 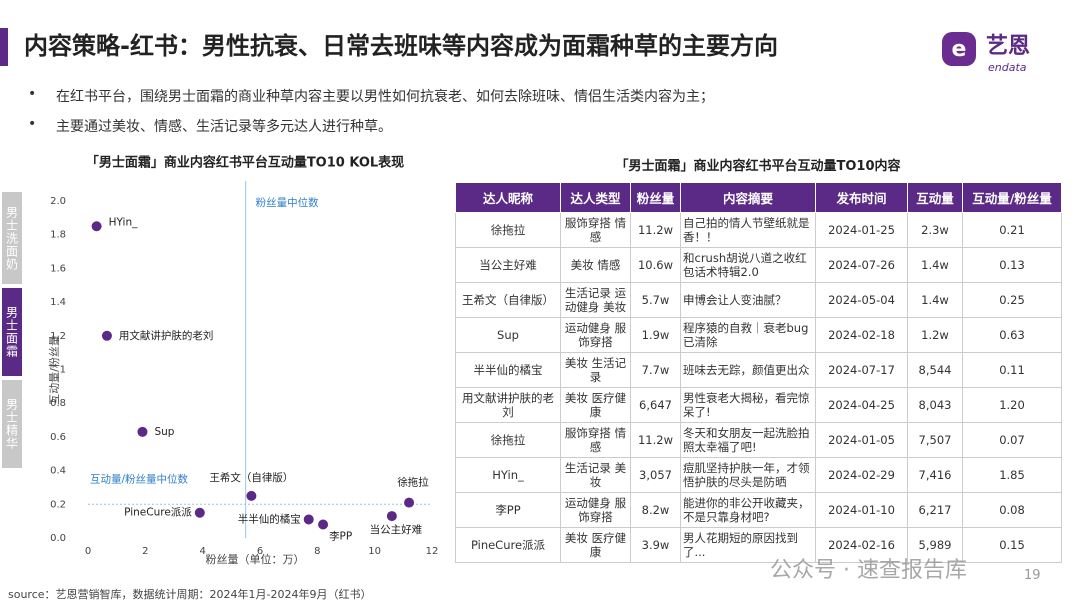 What do you see at coordinates (245, 163) in the screenshot?
I see `chart-title: 「男士面霜」商业内容红书平台互动量TO10 KOL表现` at bounding box center [245, 163].